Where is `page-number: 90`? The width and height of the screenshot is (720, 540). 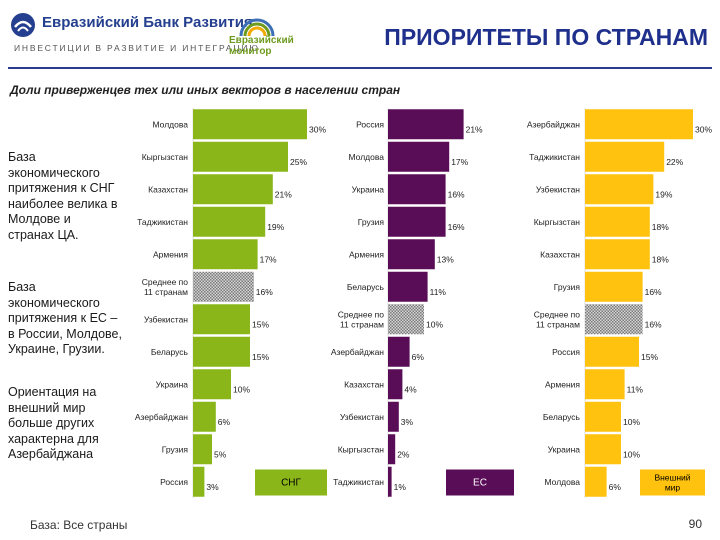 page-number: 90 is located at coordinates (695, 524).